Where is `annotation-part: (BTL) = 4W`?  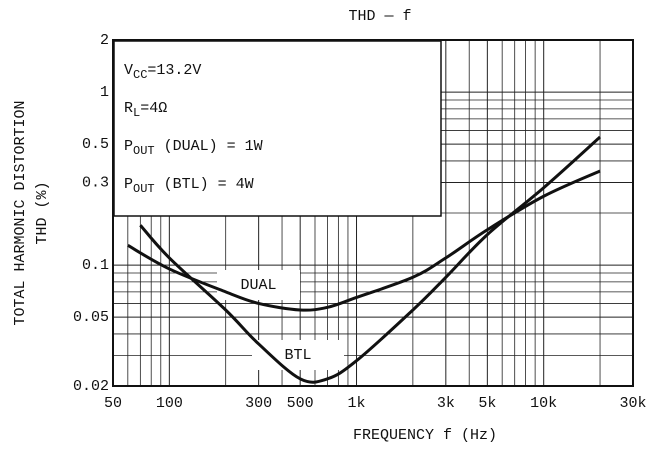 annotation-part: (BTL) = 4W is located at coordinates (204, 184).